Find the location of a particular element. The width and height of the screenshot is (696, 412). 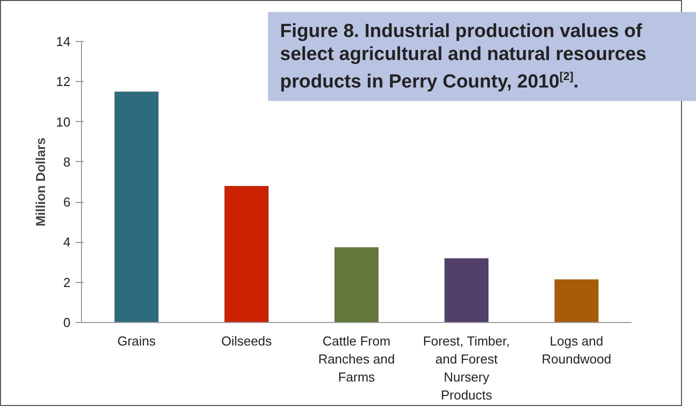

y-axis-title: Million Dollars is located at coordinates (40, 182).